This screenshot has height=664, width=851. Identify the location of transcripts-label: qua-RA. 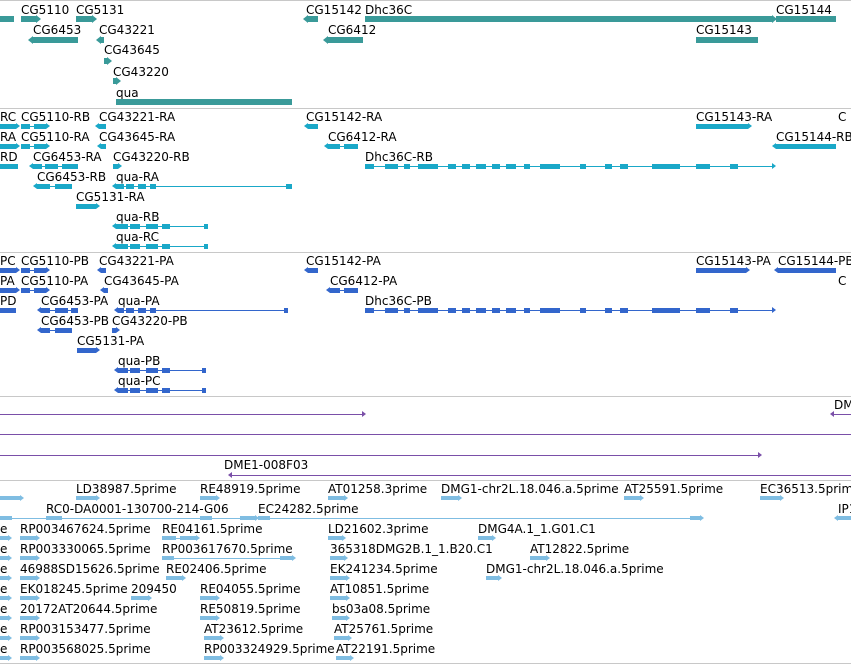
(137, 177).